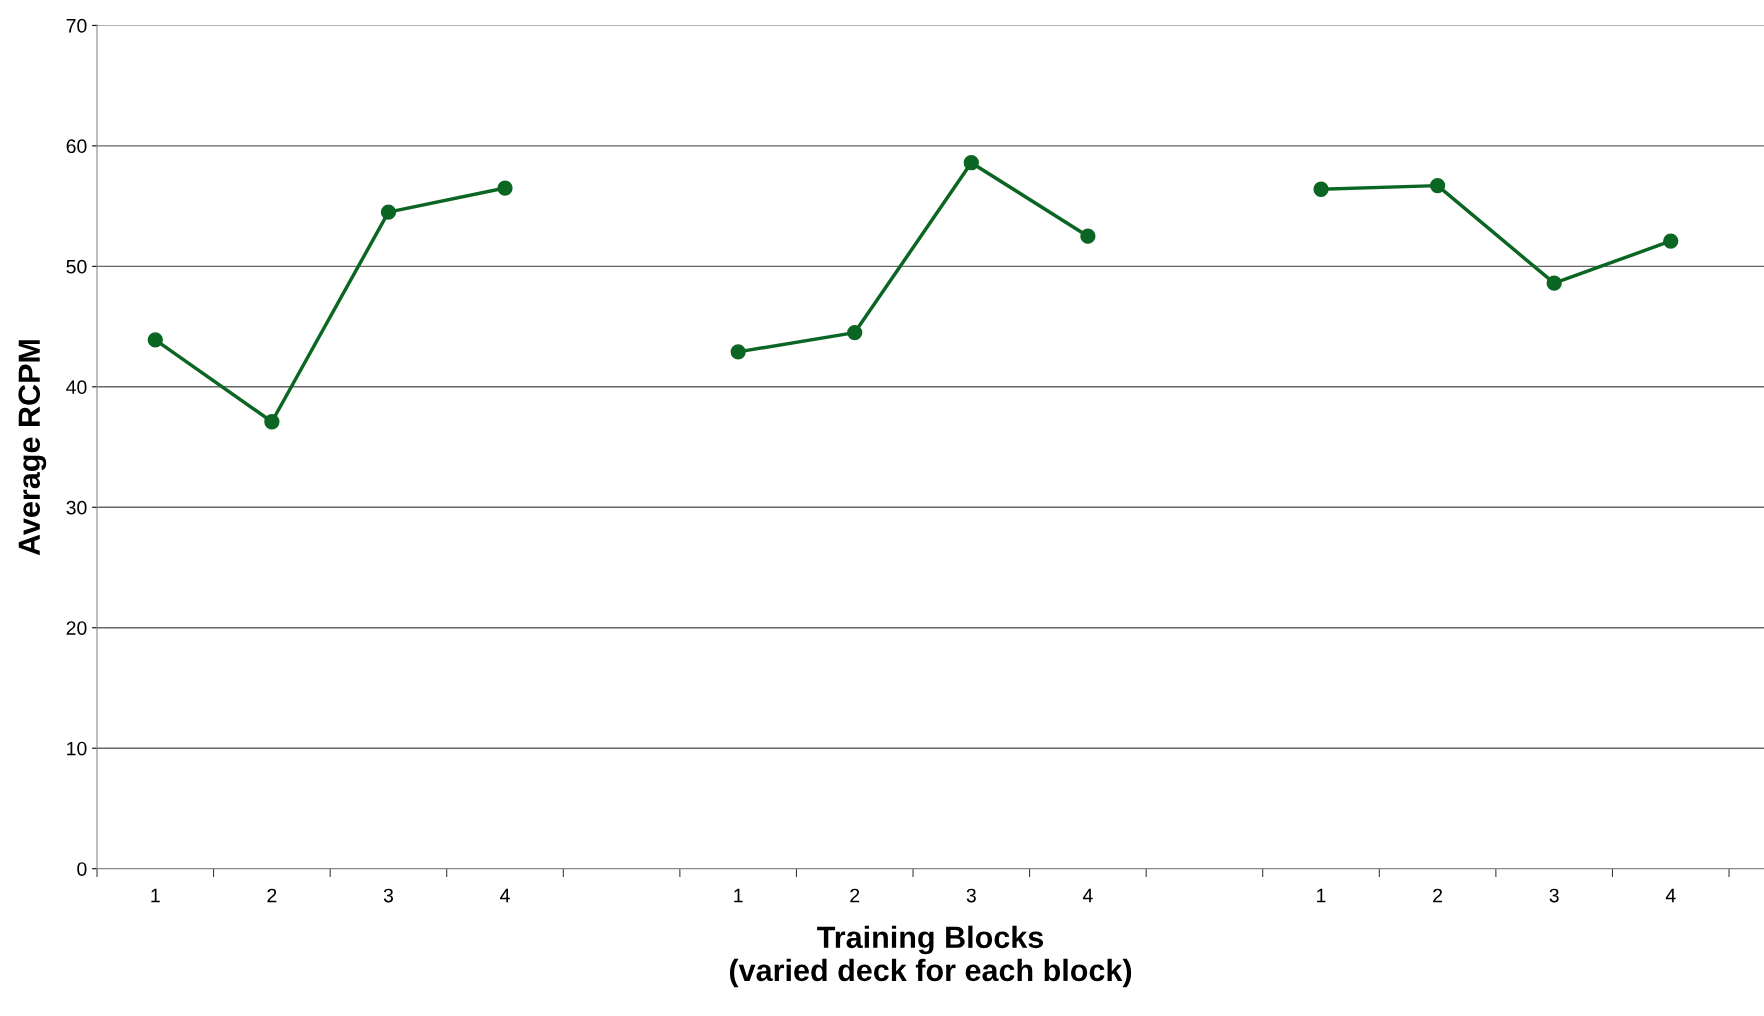 Image resolution: width=1764 pixels, height=1016 pixels. What do you see at coordinates (76, 266) in the screenshot?
I see `y-tick-label: 50` at bounding box center [76, 266].